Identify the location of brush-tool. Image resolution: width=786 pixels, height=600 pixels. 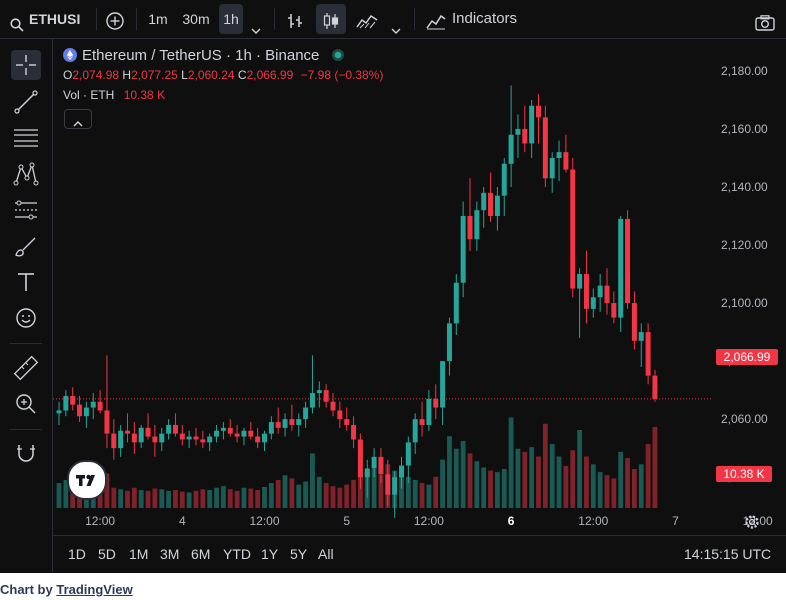
(26, 246).